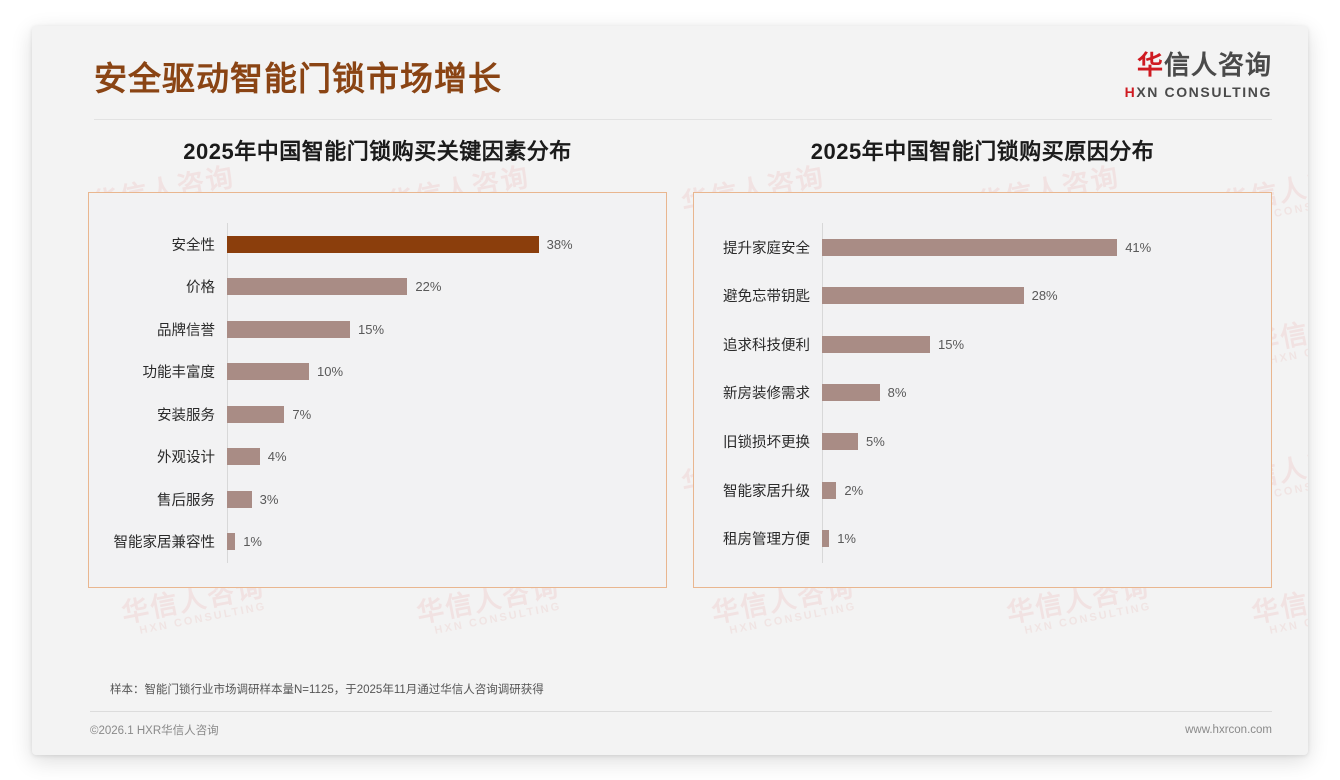  What do you see at coordinates (854, 490) in the screenshot?
I see `bar-value-label: 2%` at bounding box center [854, 490].